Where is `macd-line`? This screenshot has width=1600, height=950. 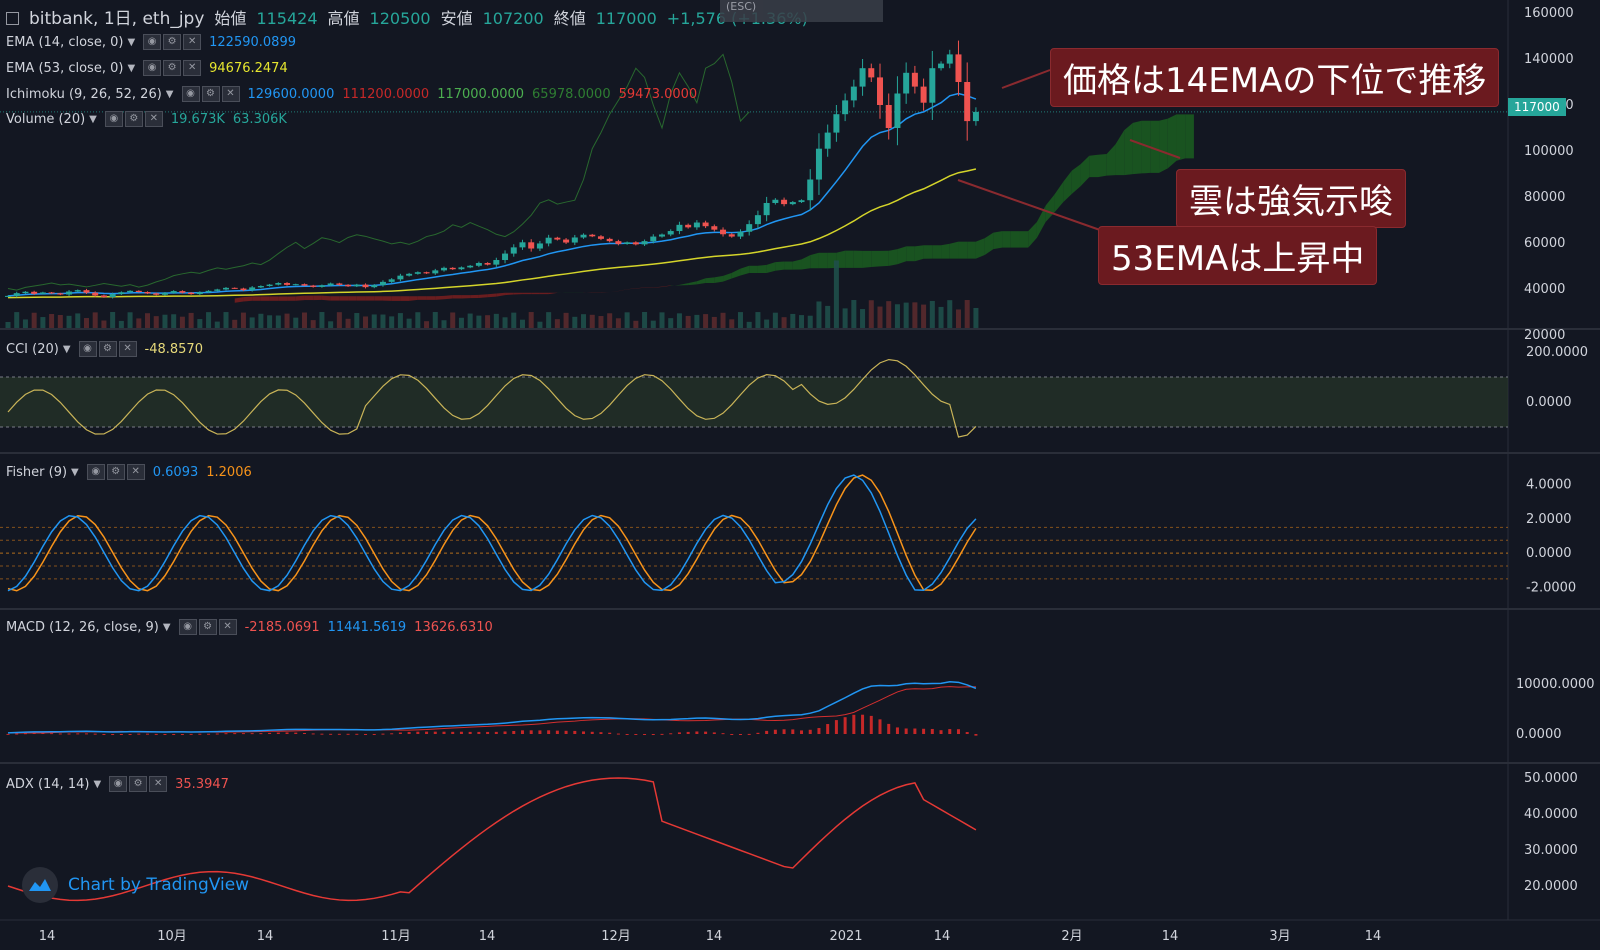
macd-line is located at coordinates (492, 707).